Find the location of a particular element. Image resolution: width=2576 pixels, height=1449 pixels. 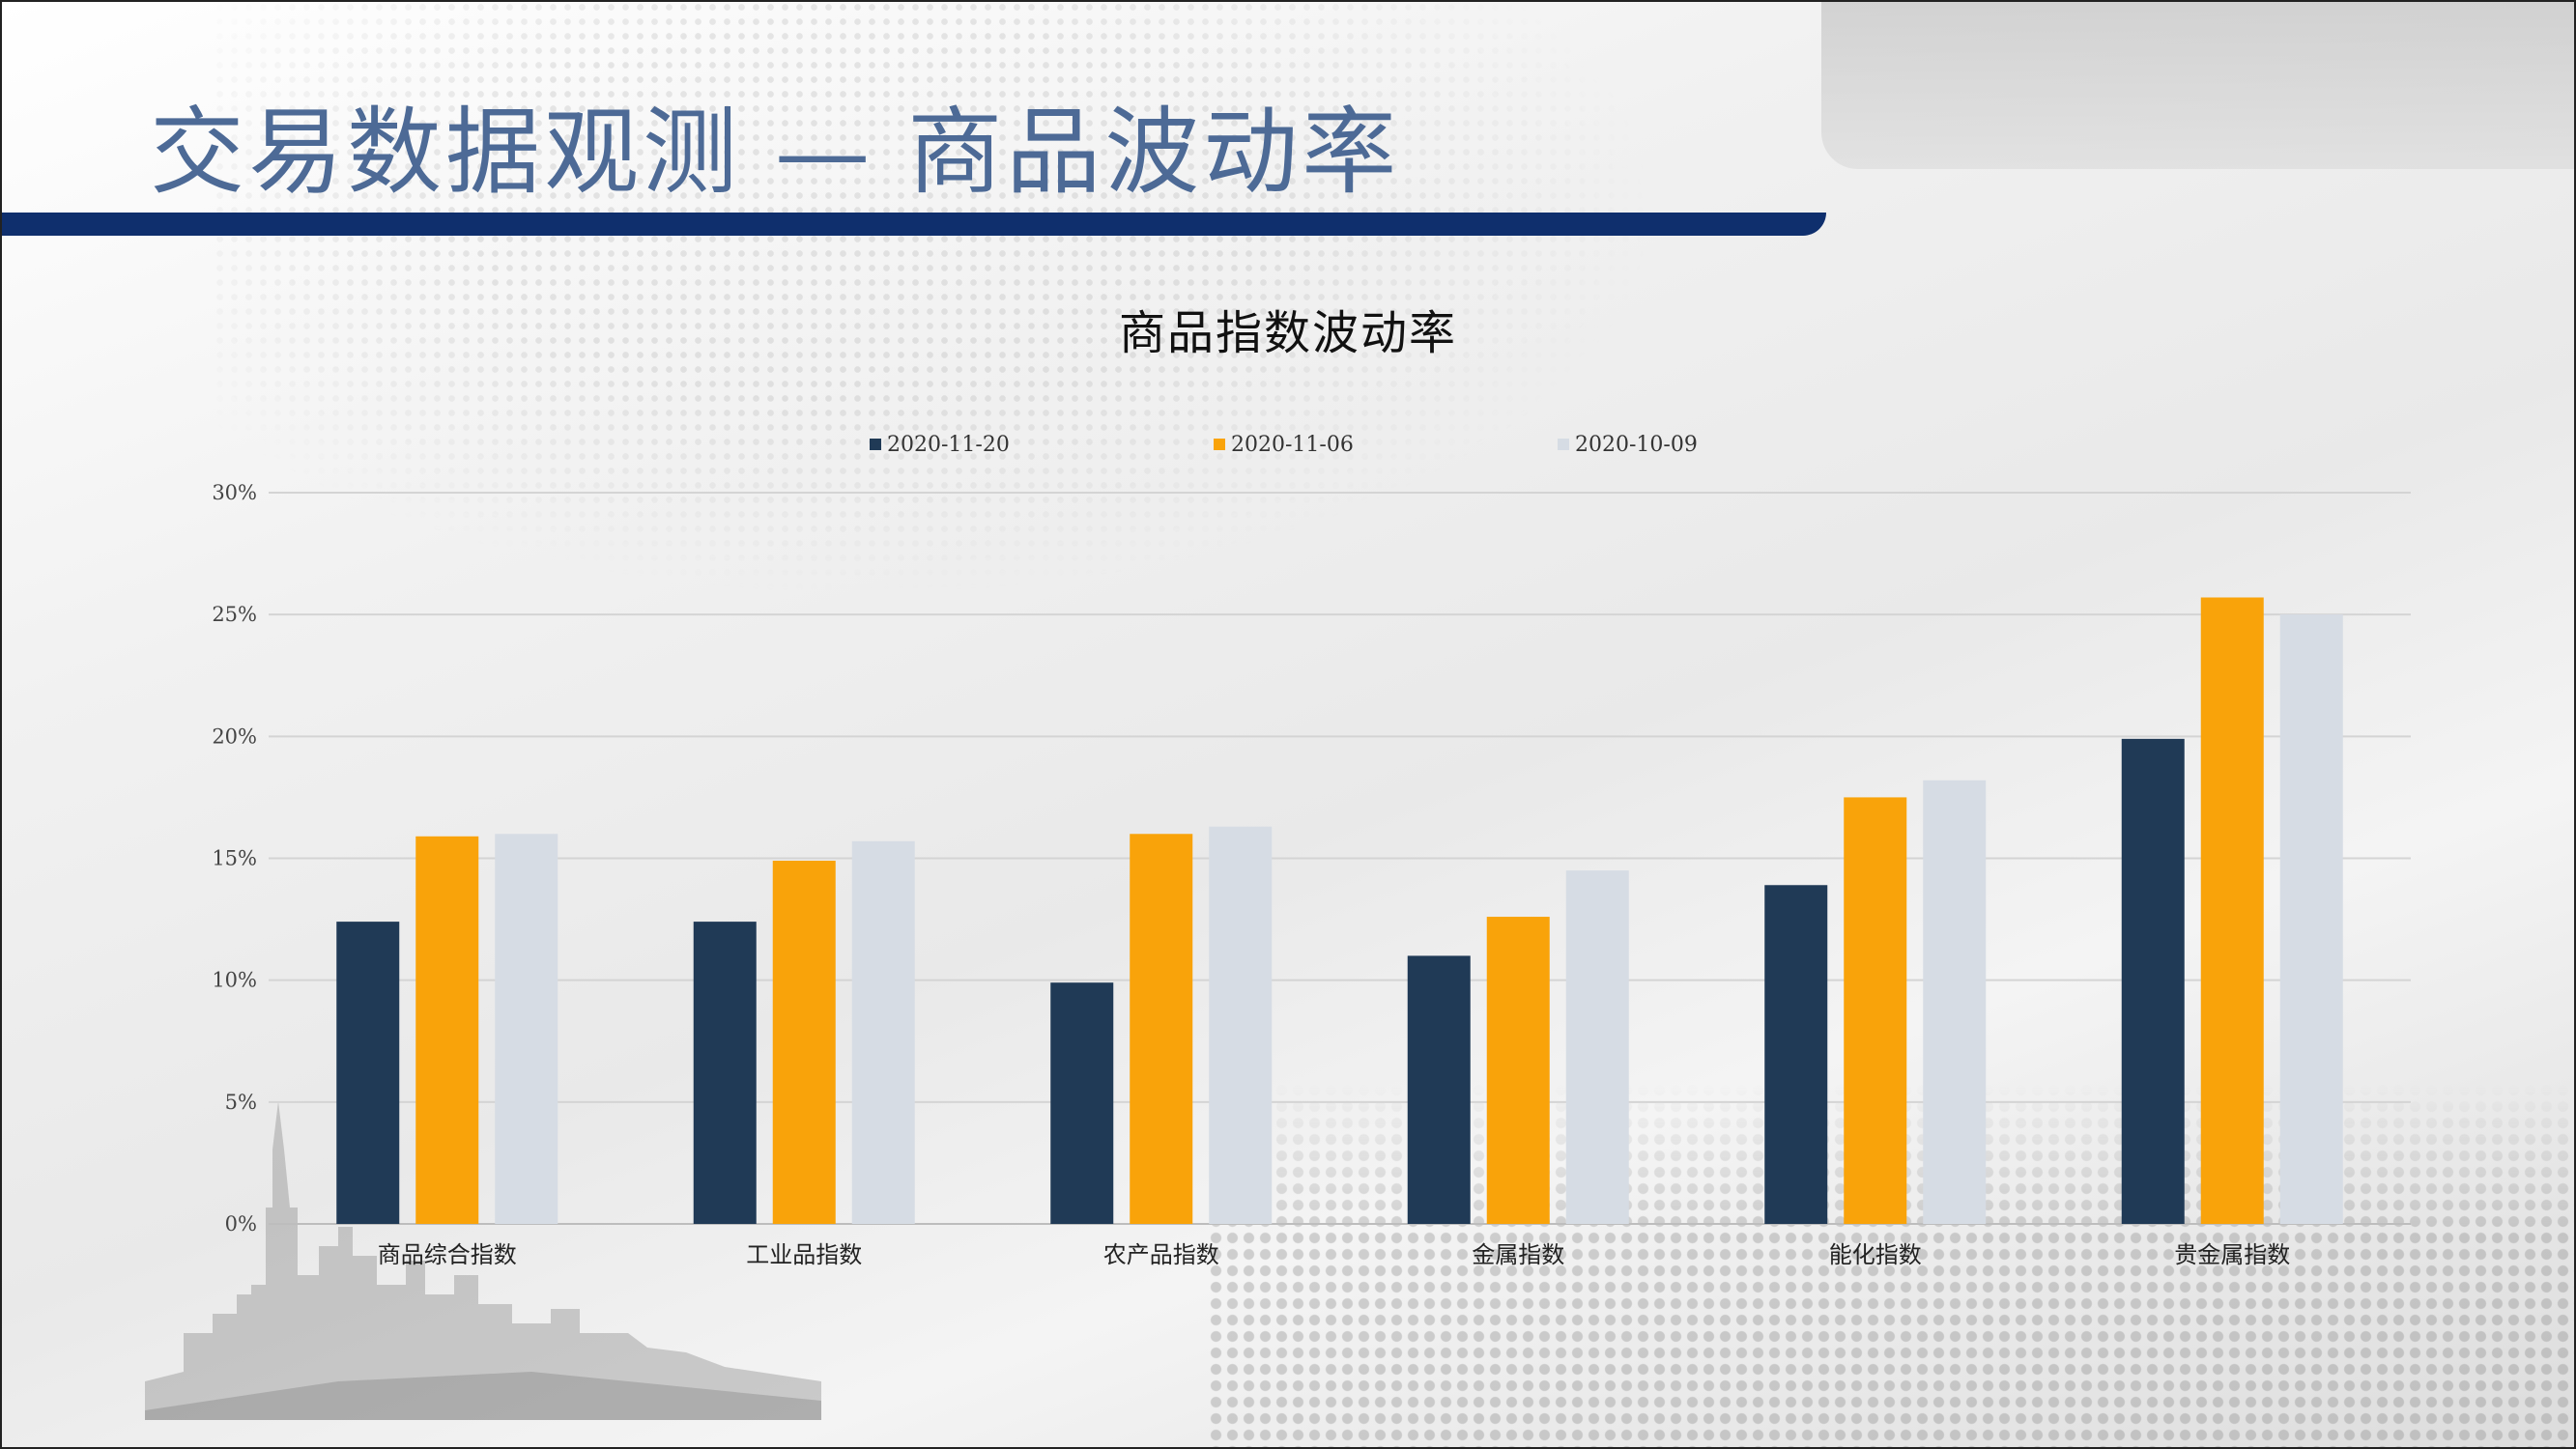

x-category-label: 商品综合指数 is located at coordinates (448, 1254).